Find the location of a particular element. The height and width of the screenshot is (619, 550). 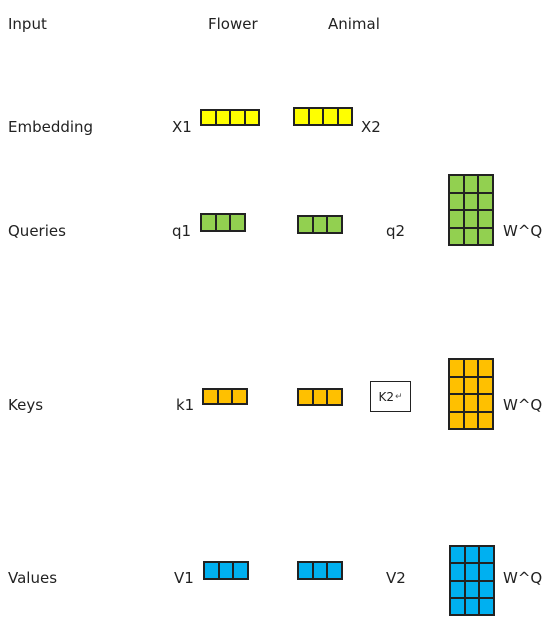

keys-k2-label: K2 is located at coordinates (386, 396).